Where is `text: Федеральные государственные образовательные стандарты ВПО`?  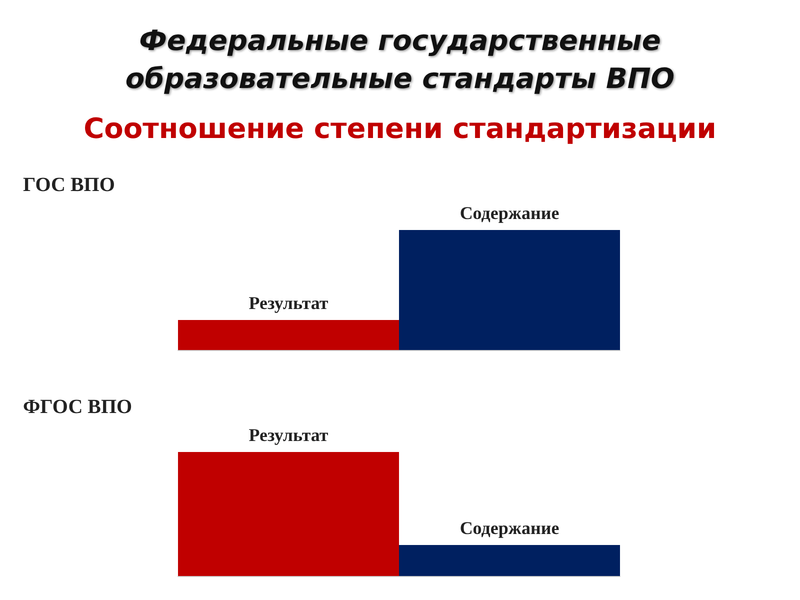 text: Федеральные государственные образовательные стандарты ВПО is located at coordinates (400, 60).